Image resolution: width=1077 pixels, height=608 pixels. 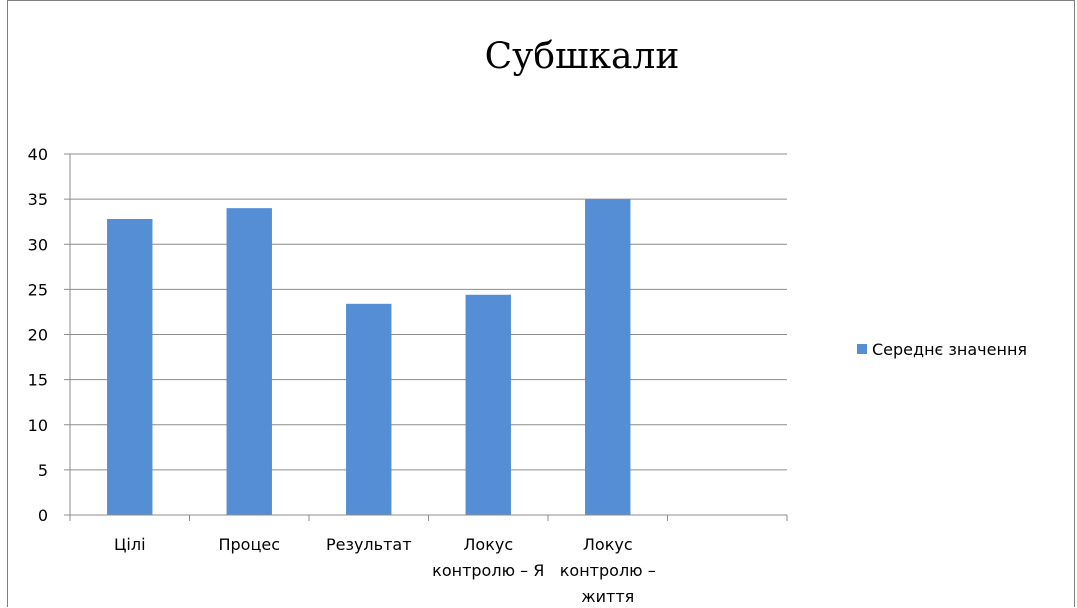 I want to click on y-tick-label: 15, so click(x=38, y=380).